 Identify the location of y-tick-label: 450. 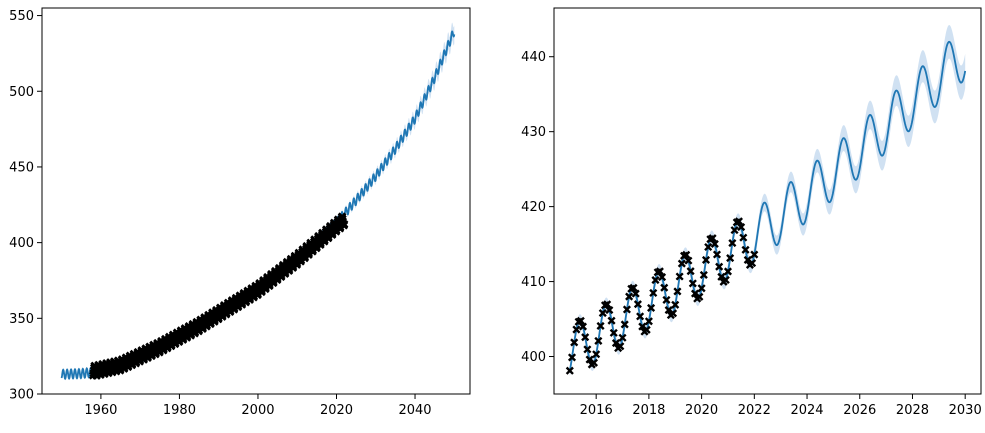
(21, 167).